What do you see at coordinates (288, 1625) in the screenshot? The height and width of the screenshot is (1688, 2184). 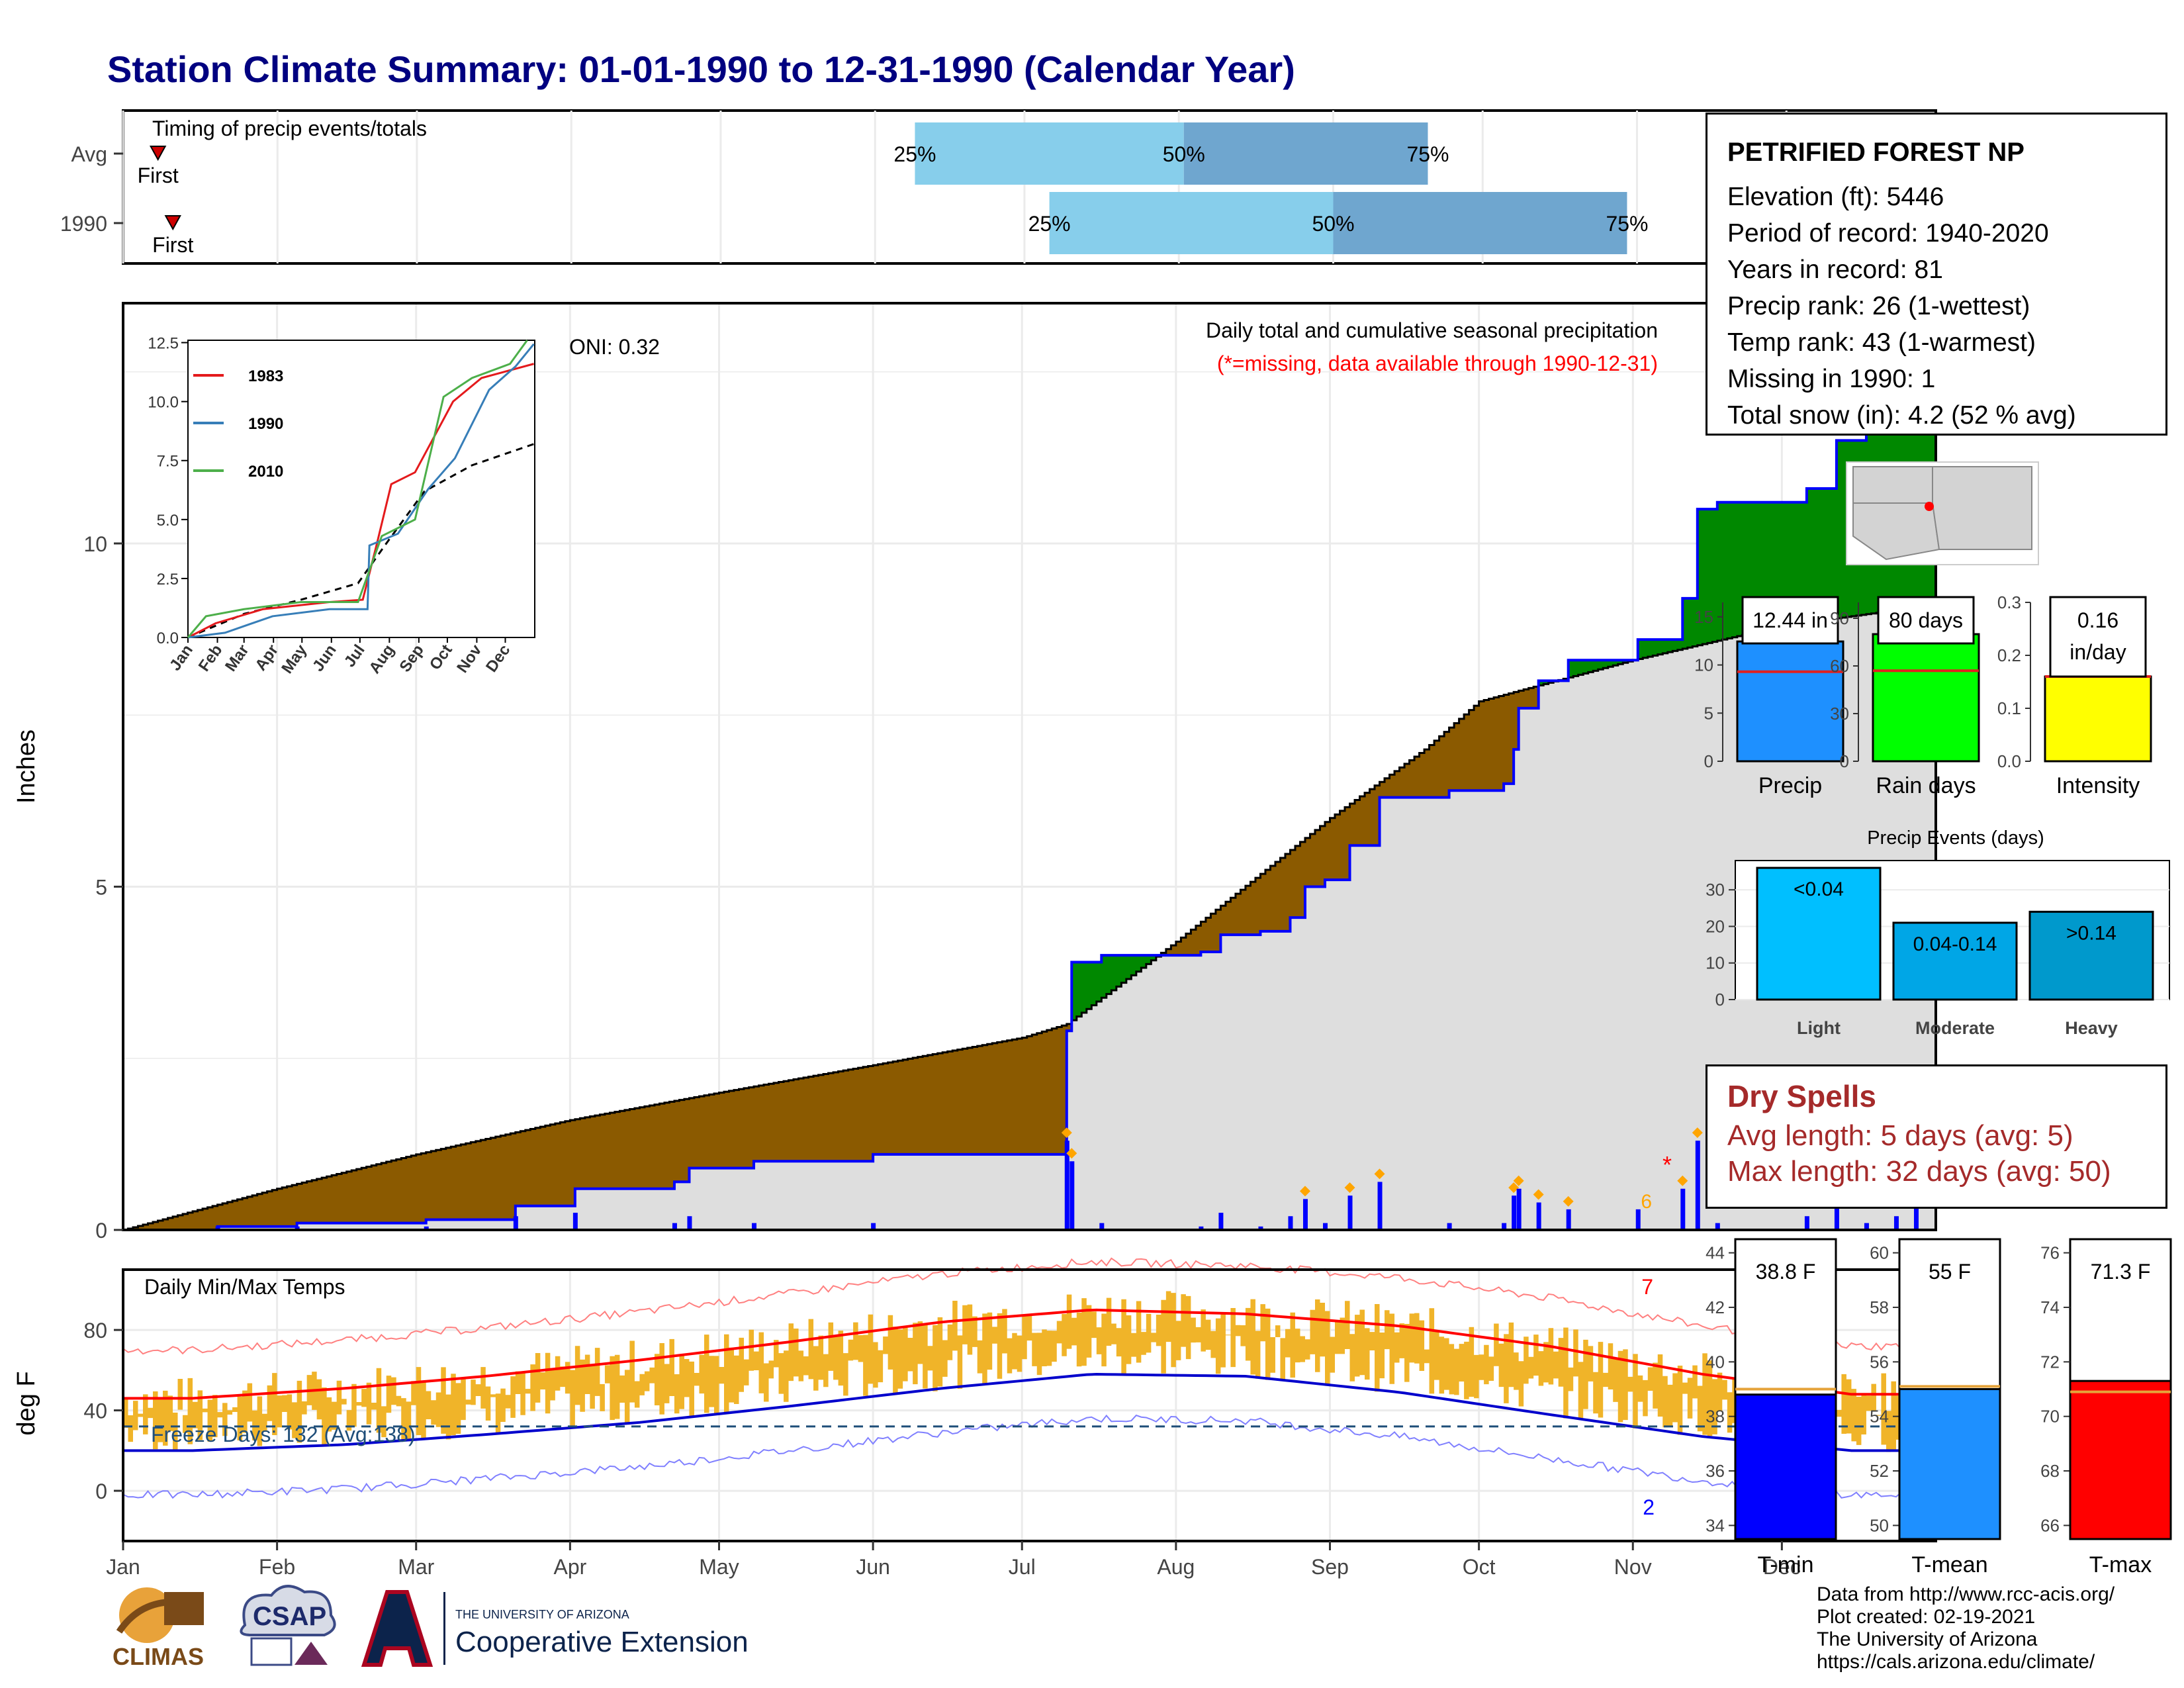 I see `csap-logo: CSAP` at bounding box center [288, 1625].